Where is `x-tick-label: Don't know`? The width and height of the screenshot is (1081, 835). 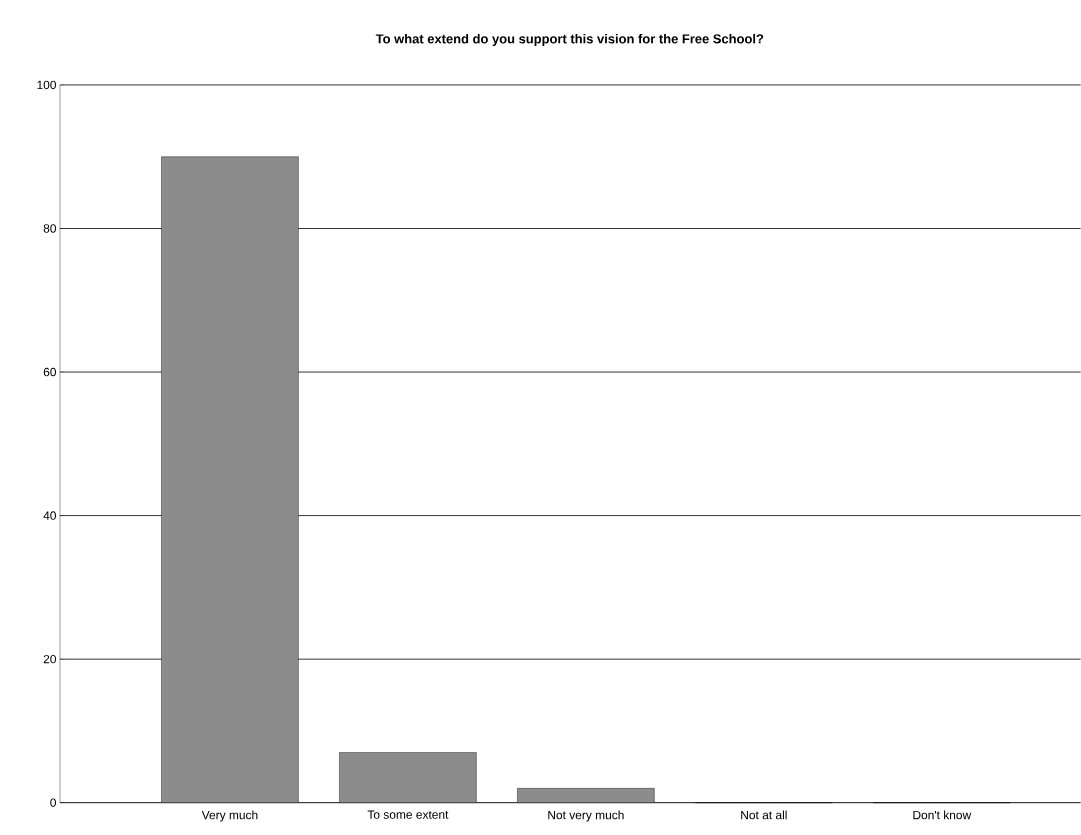 x-tick-label: Don't know is located at coordinates (942, 815).